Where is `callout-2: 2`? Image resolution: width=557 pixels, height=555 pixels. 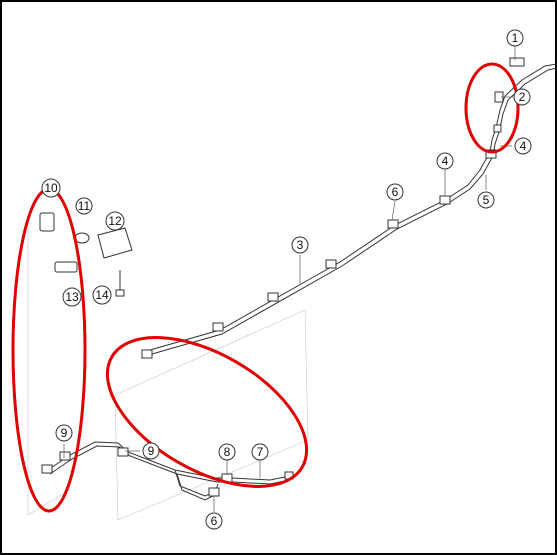 callout-2: 2 is located at coordinates (522, 97).